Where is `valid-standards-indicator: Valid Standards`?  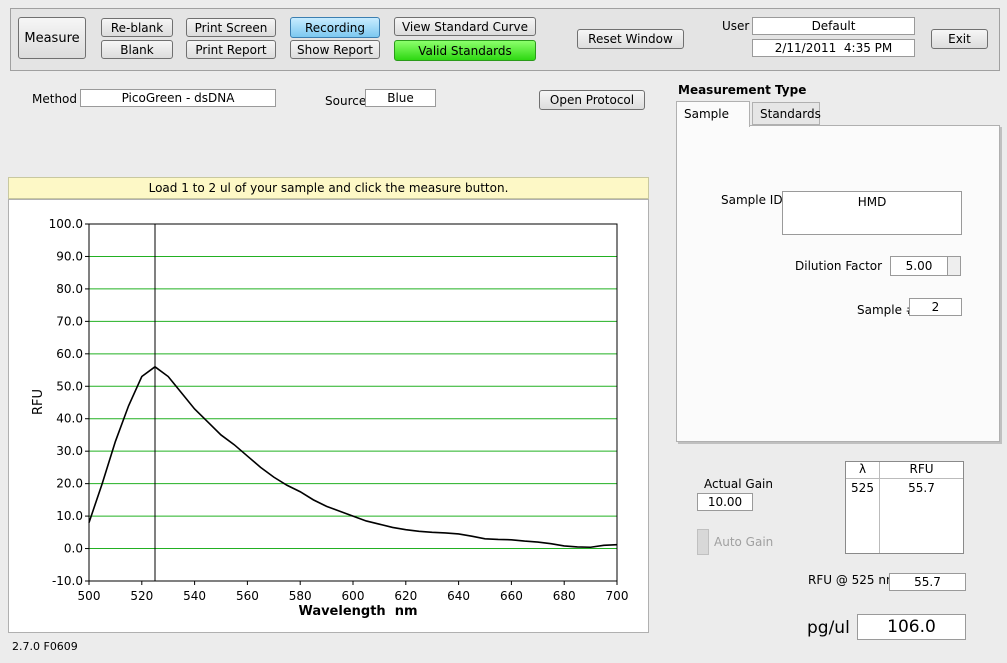 valid-standards-indicator: Valid Standards is located at coordinates (465, 50).